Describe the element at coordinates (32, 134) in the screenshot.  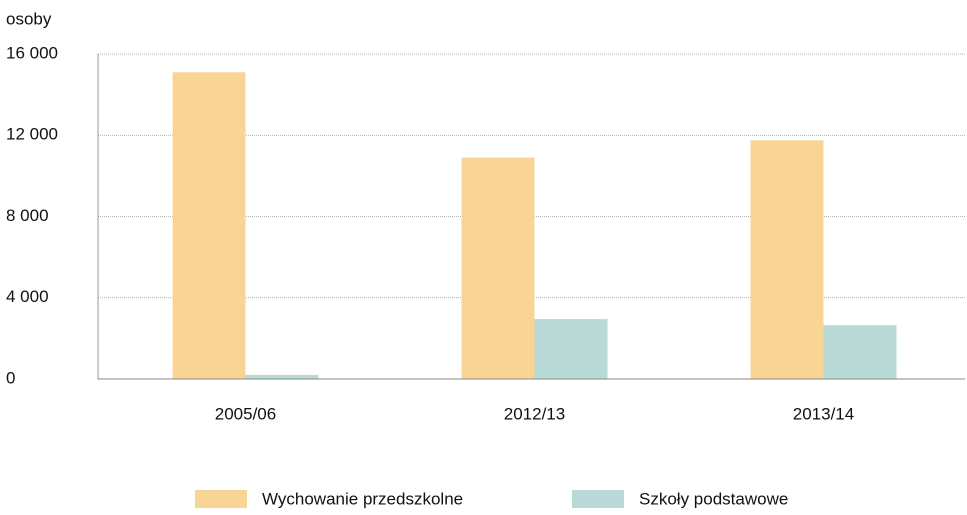
I see `y-tick-label: 12 000` at that location.